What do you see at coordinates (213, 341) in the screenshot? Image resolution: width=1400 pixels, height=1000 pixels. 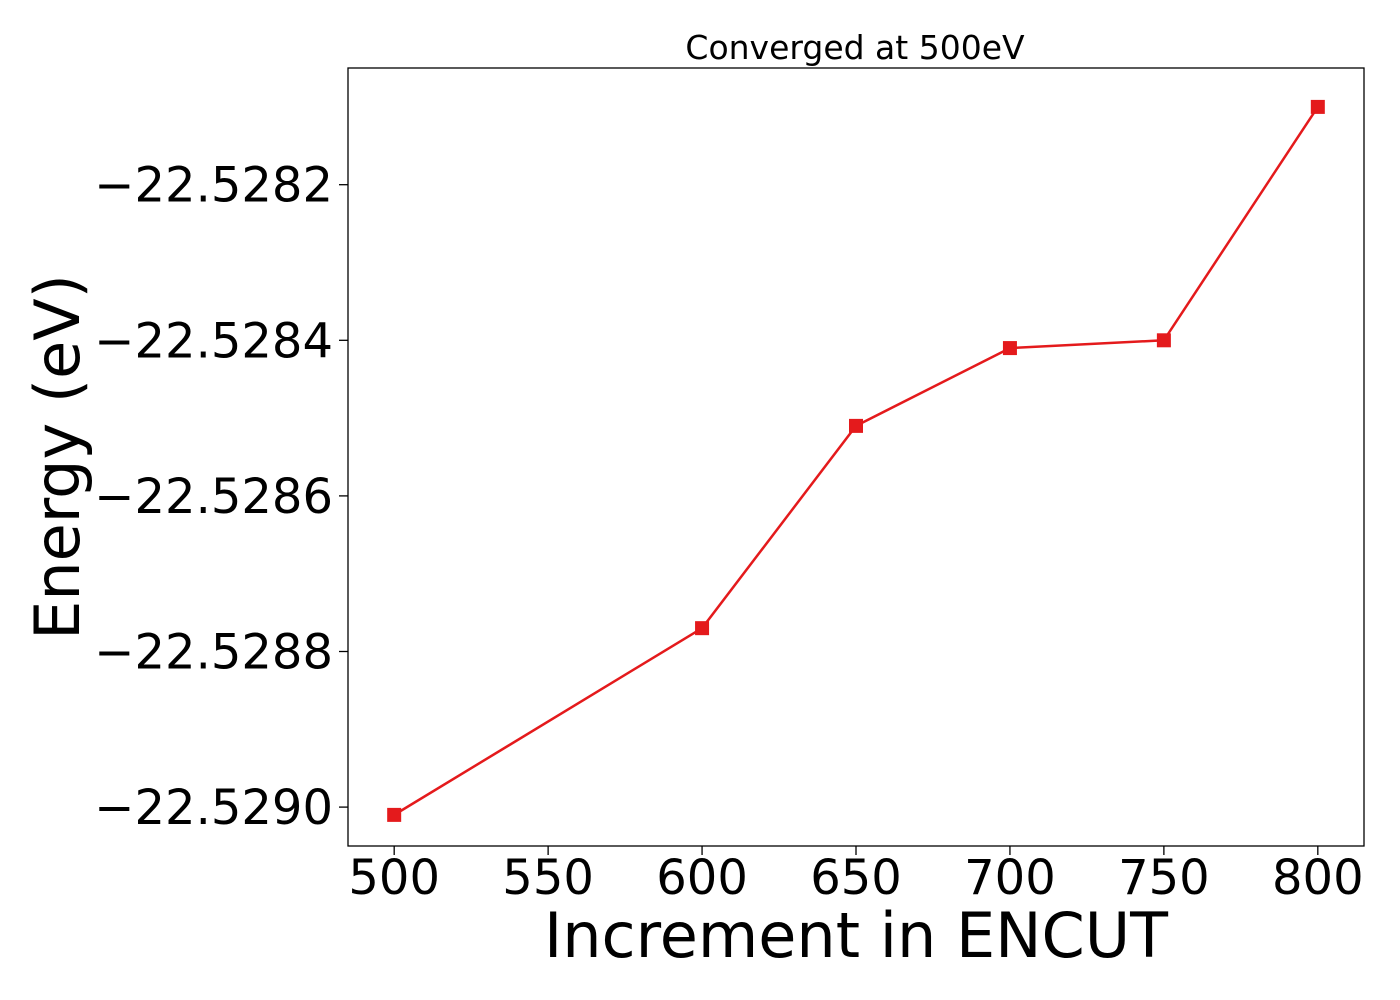 I see `y-tick-label: −22.5284` at bounding box center [213, 341].